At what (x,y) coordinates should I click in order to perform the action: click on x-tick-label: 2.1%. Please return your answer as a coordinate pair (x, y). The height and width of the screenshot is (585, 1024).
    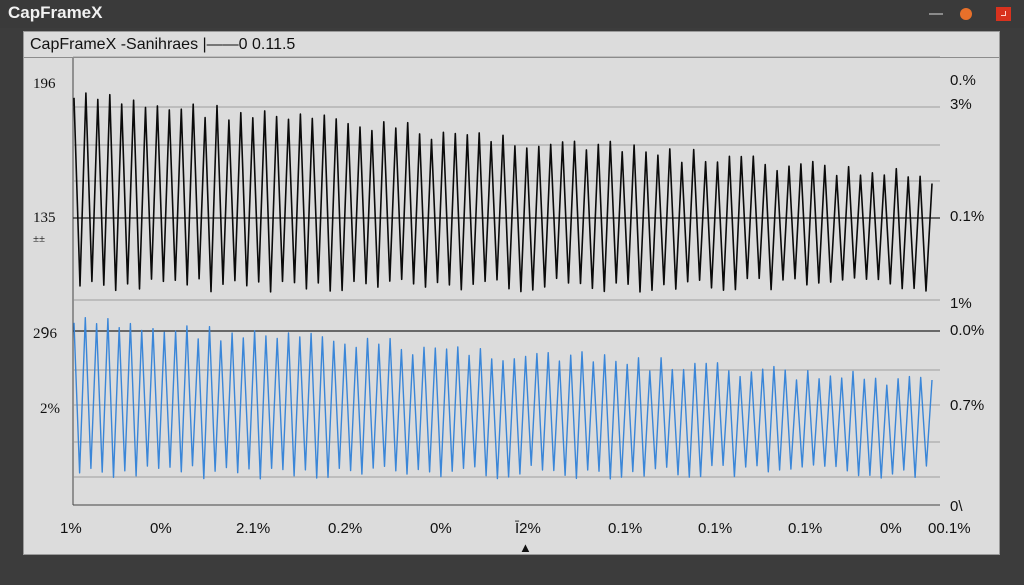
    Looking at the image, I should click on (253, 528).